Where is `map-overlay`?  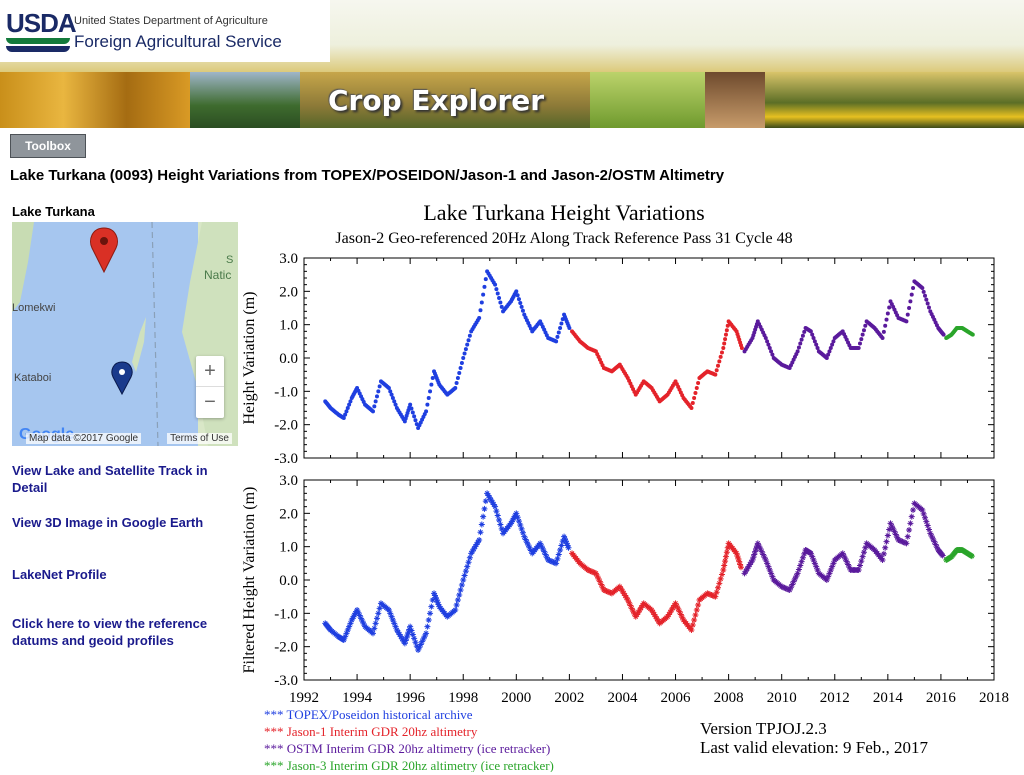 map-overlay is located at coordinates (125, 334).